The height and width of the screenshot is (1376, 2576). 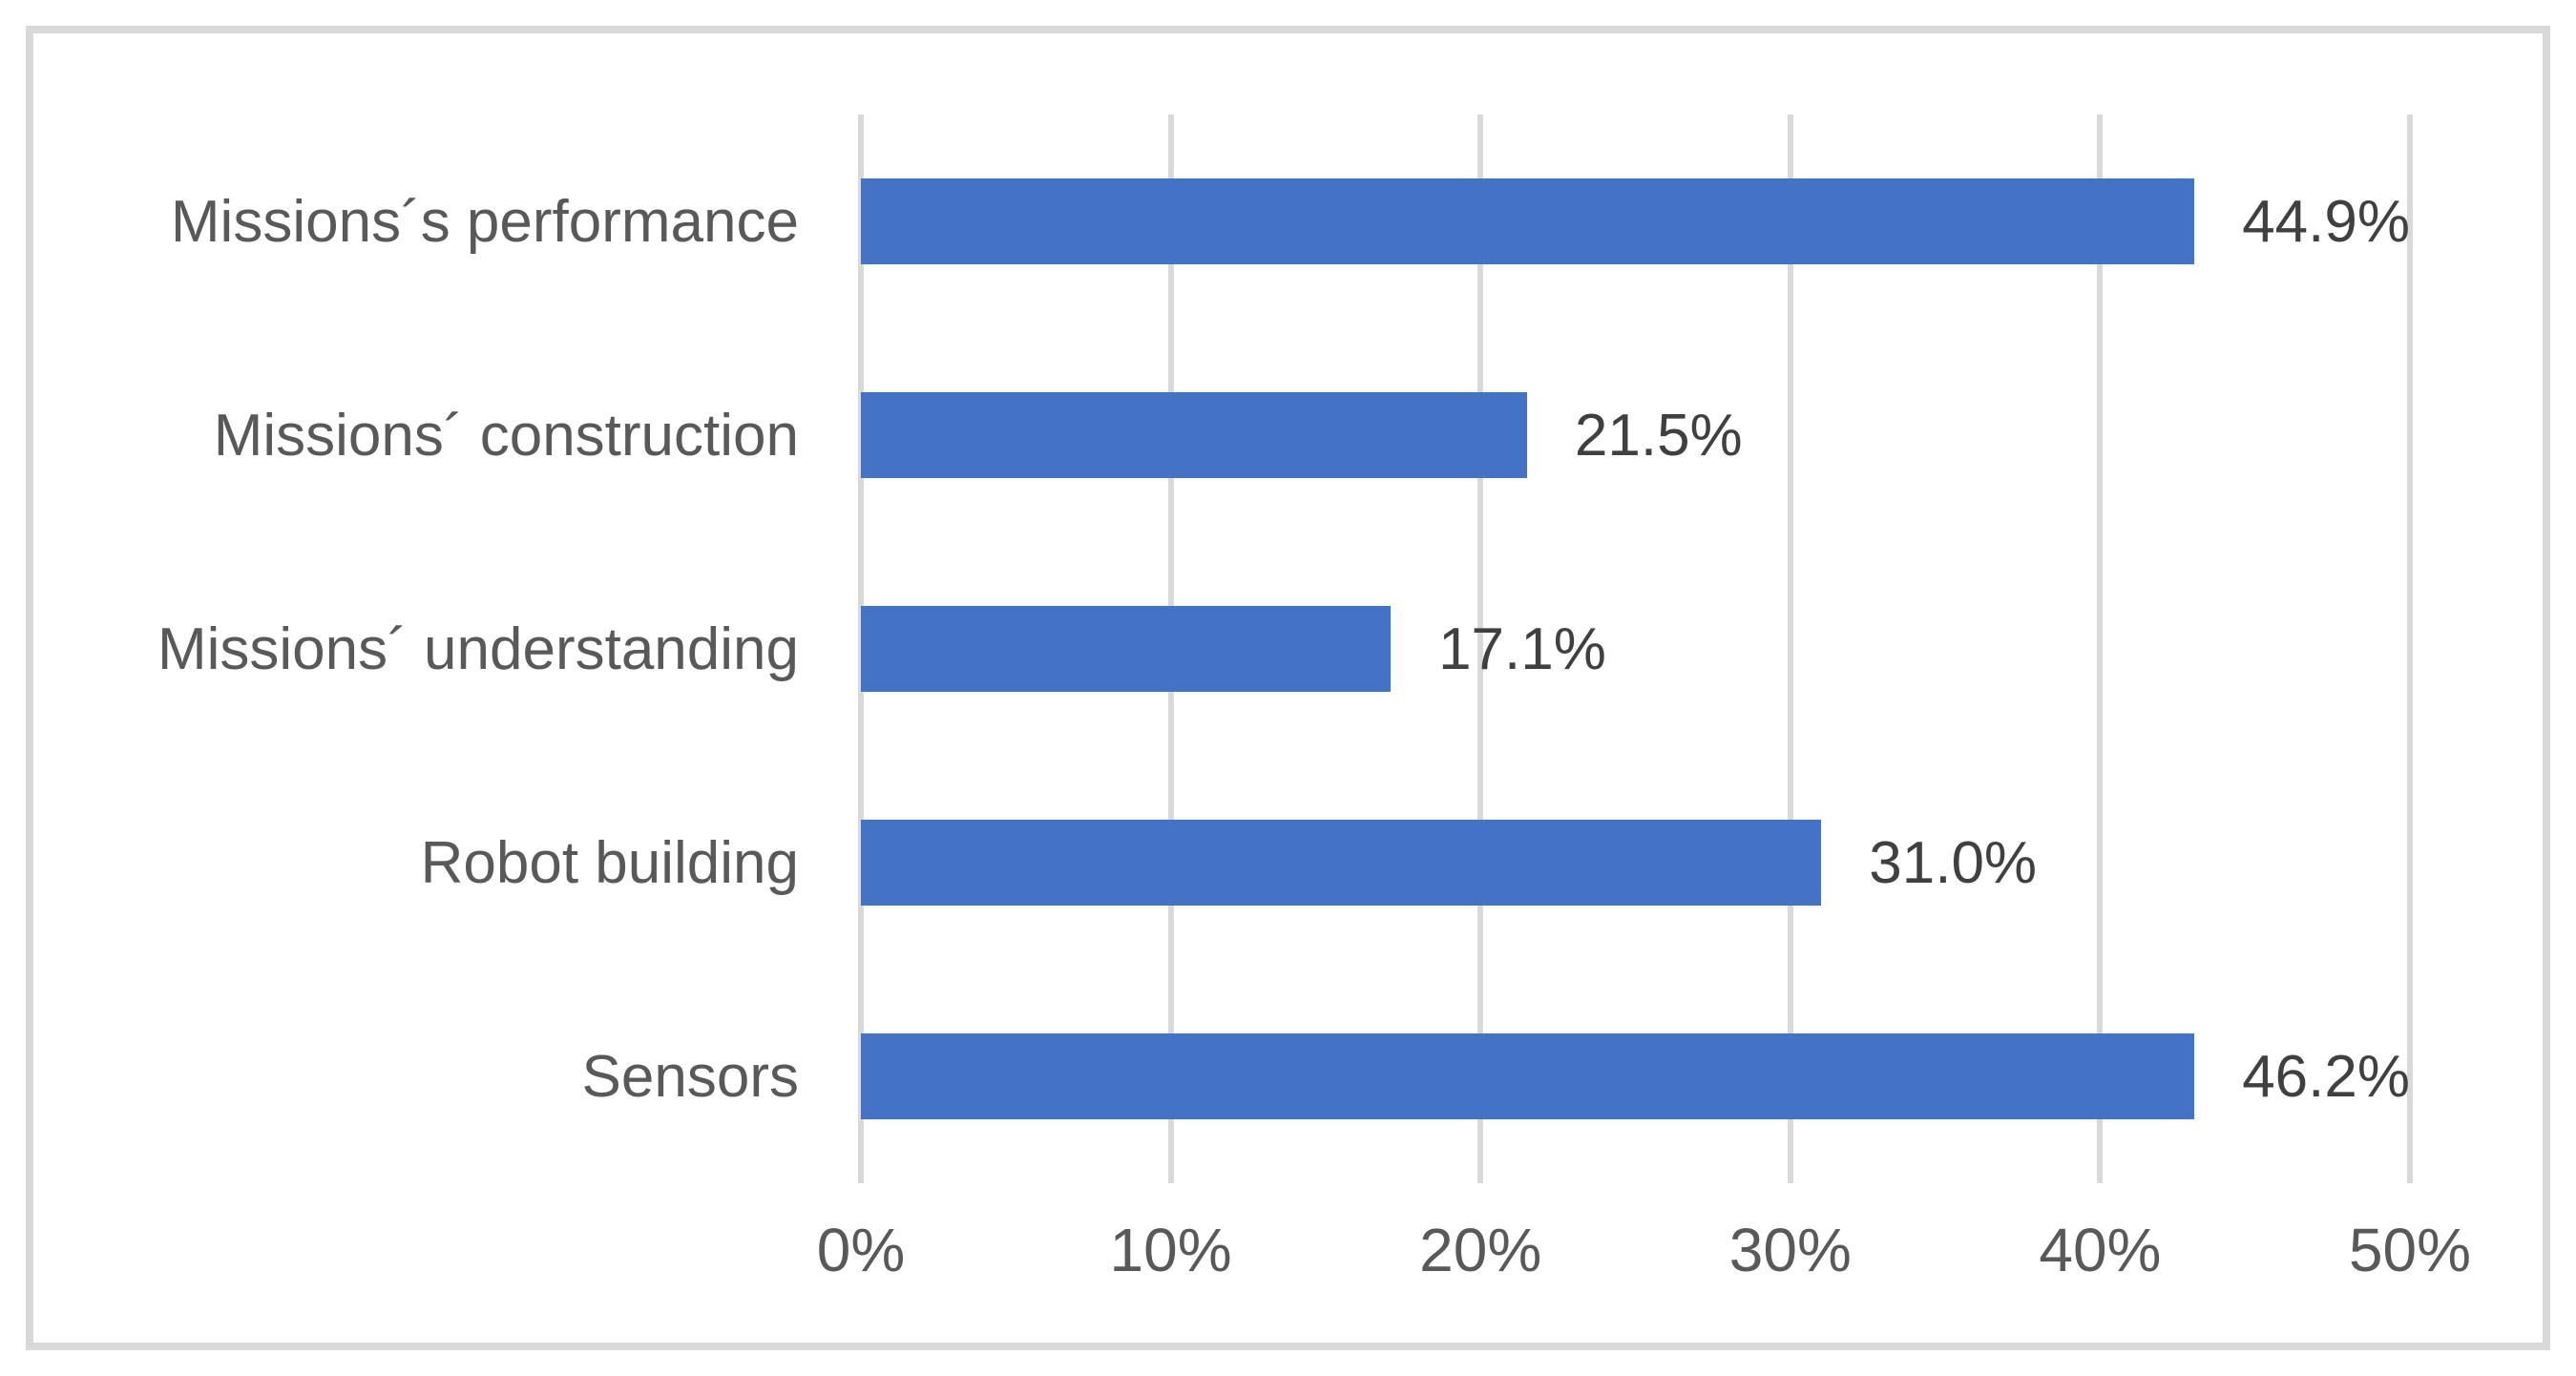 I want to click on bar-row: 21.5%, so click(x=1635, y=435).